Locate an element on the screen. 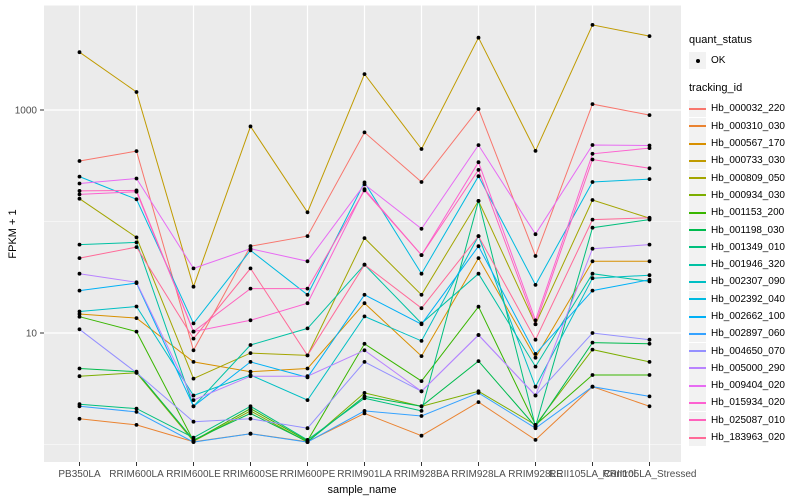  legend-item-Hb_000567_170: Hb_000567_170 is located at coordinates (744, 144).